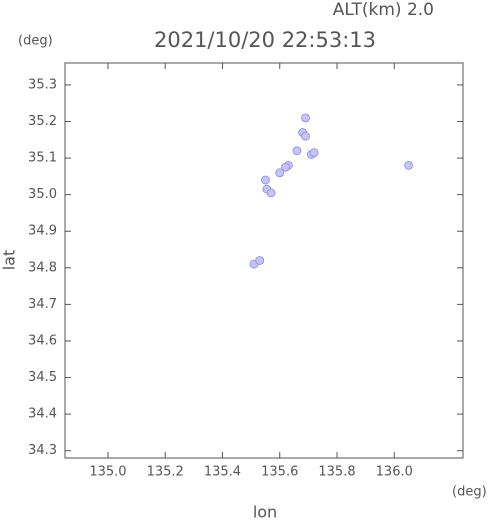 Image resolution: width=491 pixels, height=521 pixels. Describe the element at coordinates (42, 304) in the screenshot. I see `y-tick-label: 34.7` at that location.